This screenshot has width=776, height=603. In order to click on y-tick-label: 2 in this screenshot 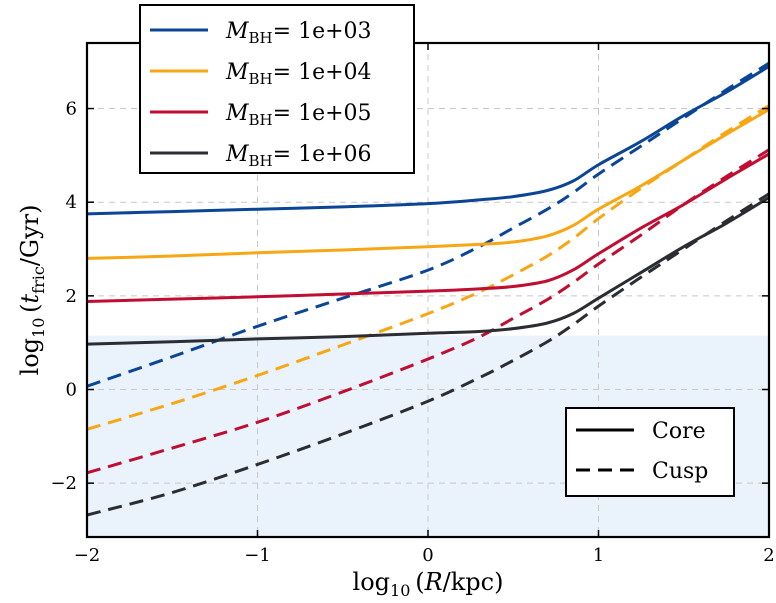, I will do `click(71, 296)`.